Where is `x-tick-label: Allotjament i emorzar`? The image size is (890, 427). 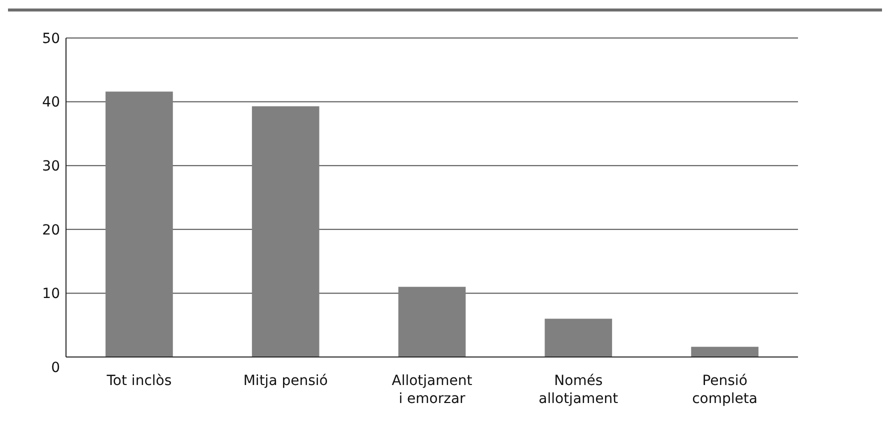
x-tick-label: Allotjament i emorzar is located at coordinates (432, 390).